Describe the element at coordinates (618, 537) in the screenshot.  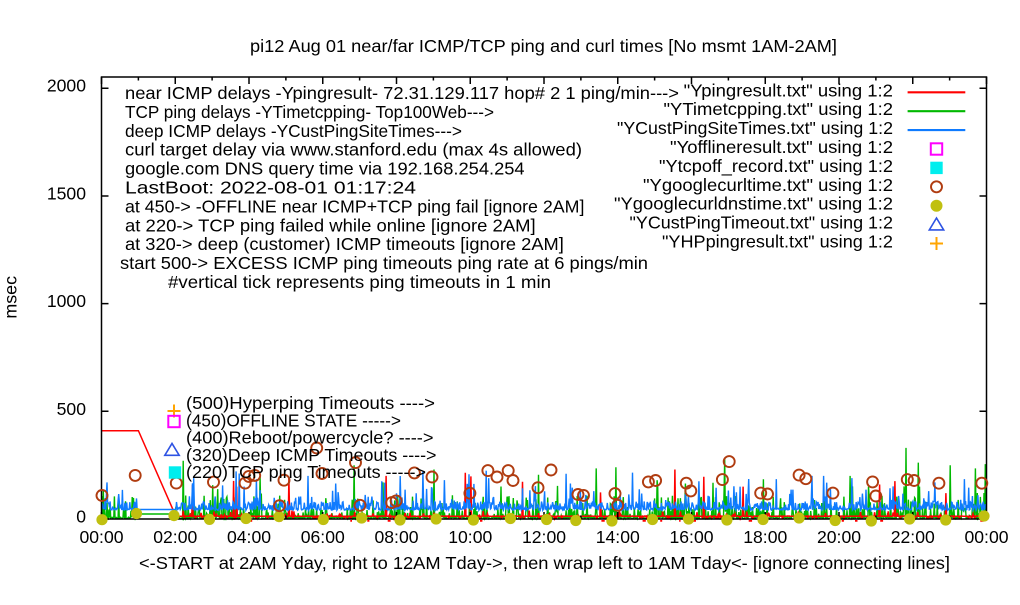
I see `svg-text: 14:00` at that location.